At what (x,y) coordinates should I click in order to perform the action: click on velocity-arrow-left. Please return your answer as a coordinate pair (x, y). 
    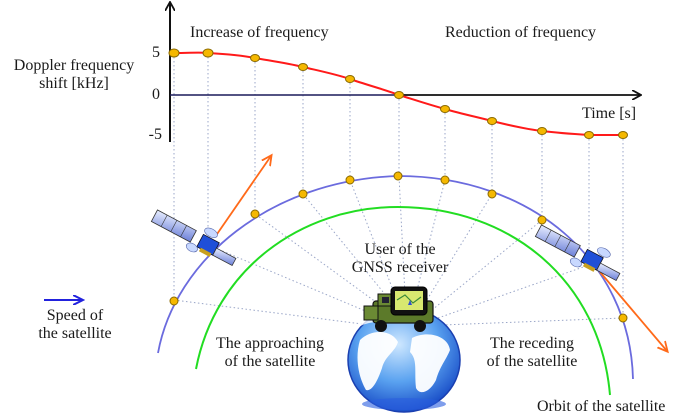
    Looking at the image, I should click on (242, 197).